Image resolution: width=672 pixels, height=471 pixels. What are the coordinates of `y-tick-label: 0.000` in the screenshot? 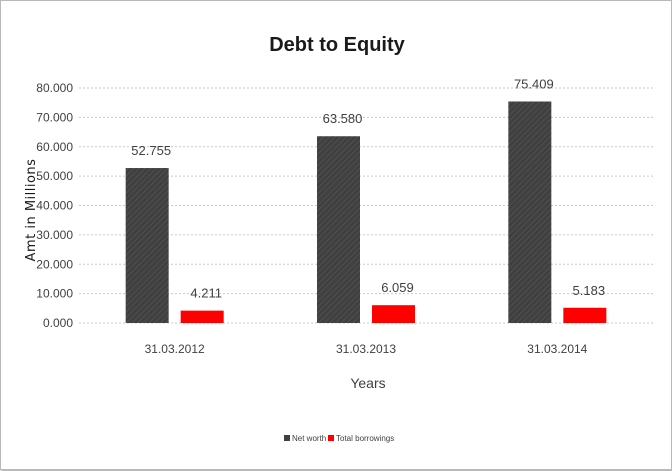 It's located at (58, 323).